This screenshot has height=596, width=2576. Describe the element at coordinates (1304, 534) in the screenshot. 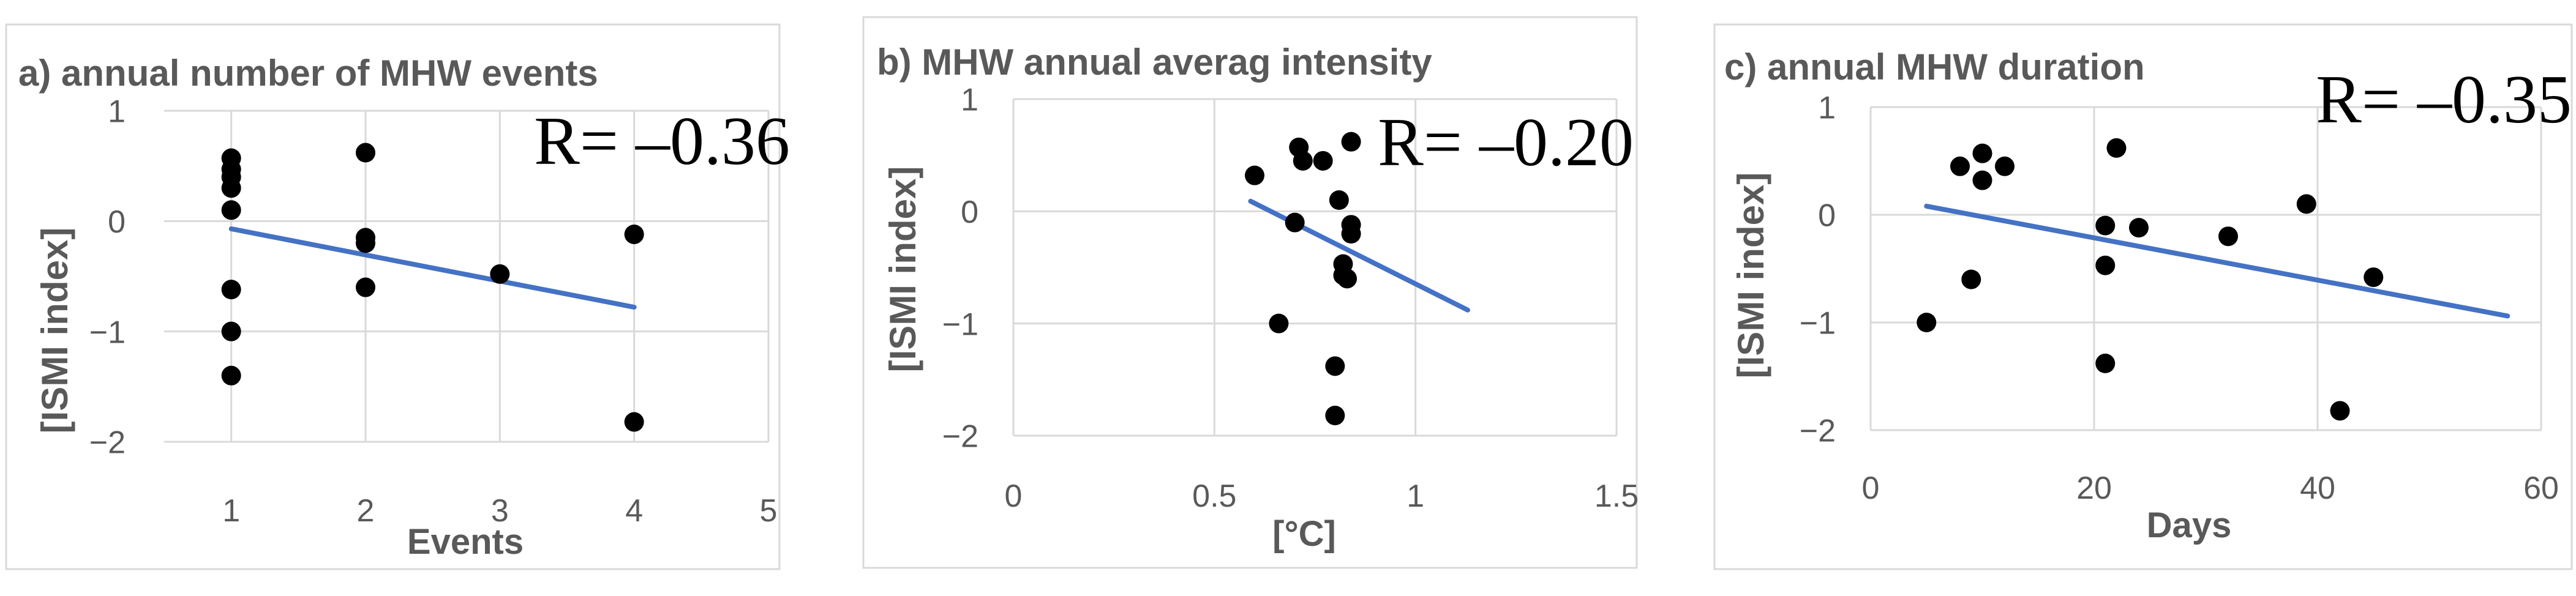

I see `panel-b-x-axis-label: [°C]` at that location.